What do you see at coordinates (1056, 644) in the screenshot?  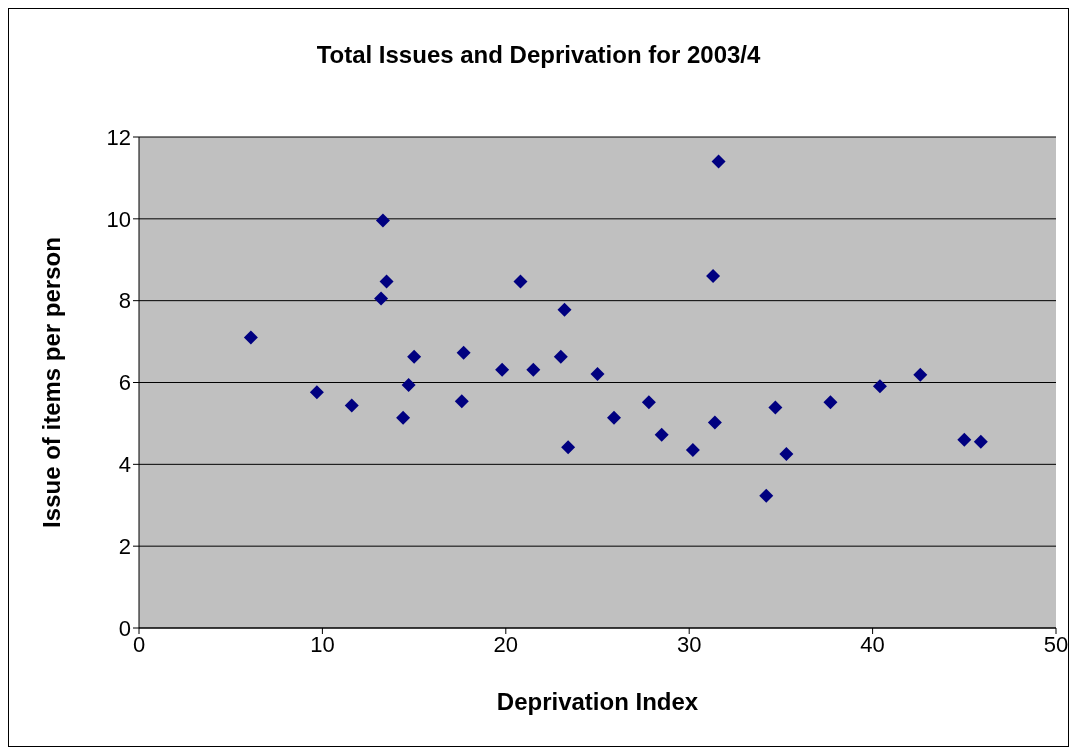 I see `x-tick-label: 50` at bounding box center [1056, 644].